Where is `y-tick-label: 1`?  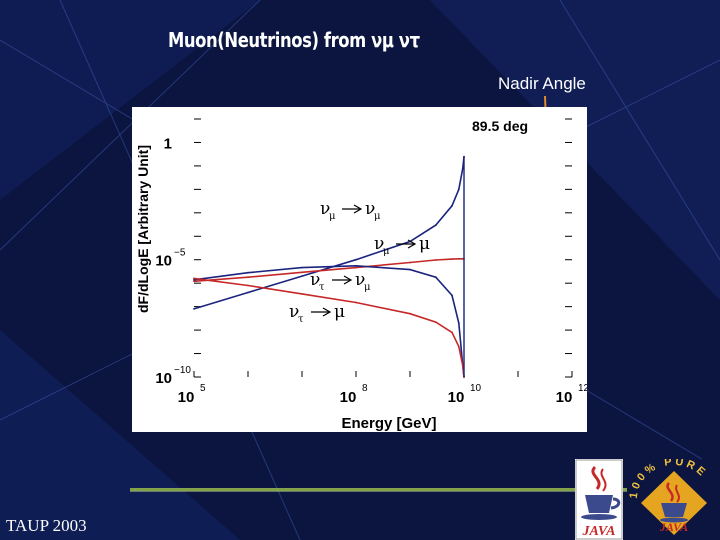
y-tick-label: 1 is located at coordinates (168, 143).